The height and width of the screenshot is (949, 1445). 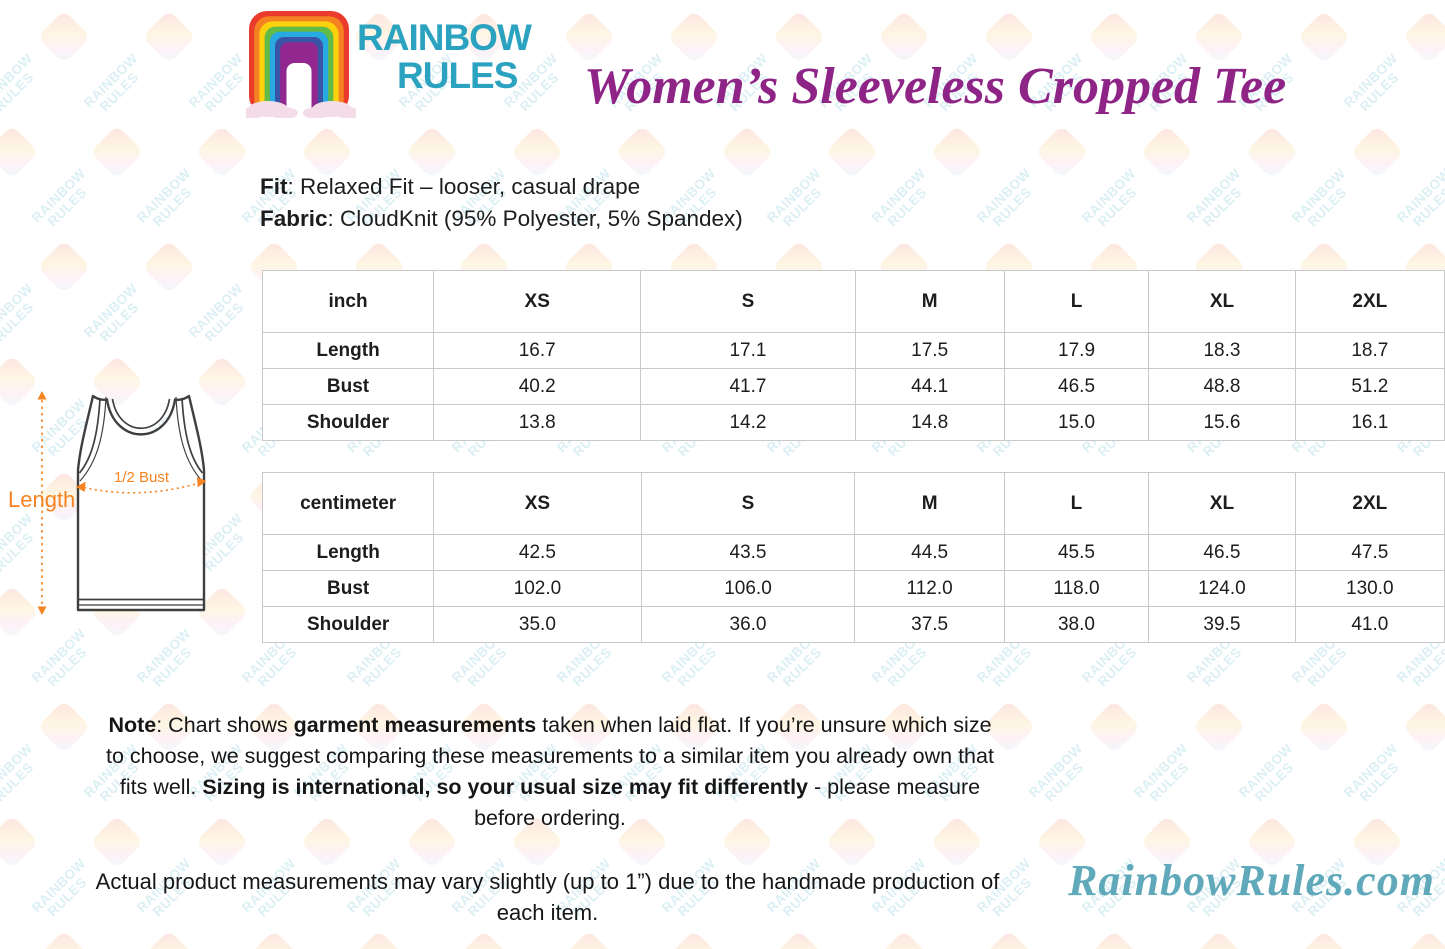 I want to click on measurement-value: 45.5, so click(x=1076, y=552).